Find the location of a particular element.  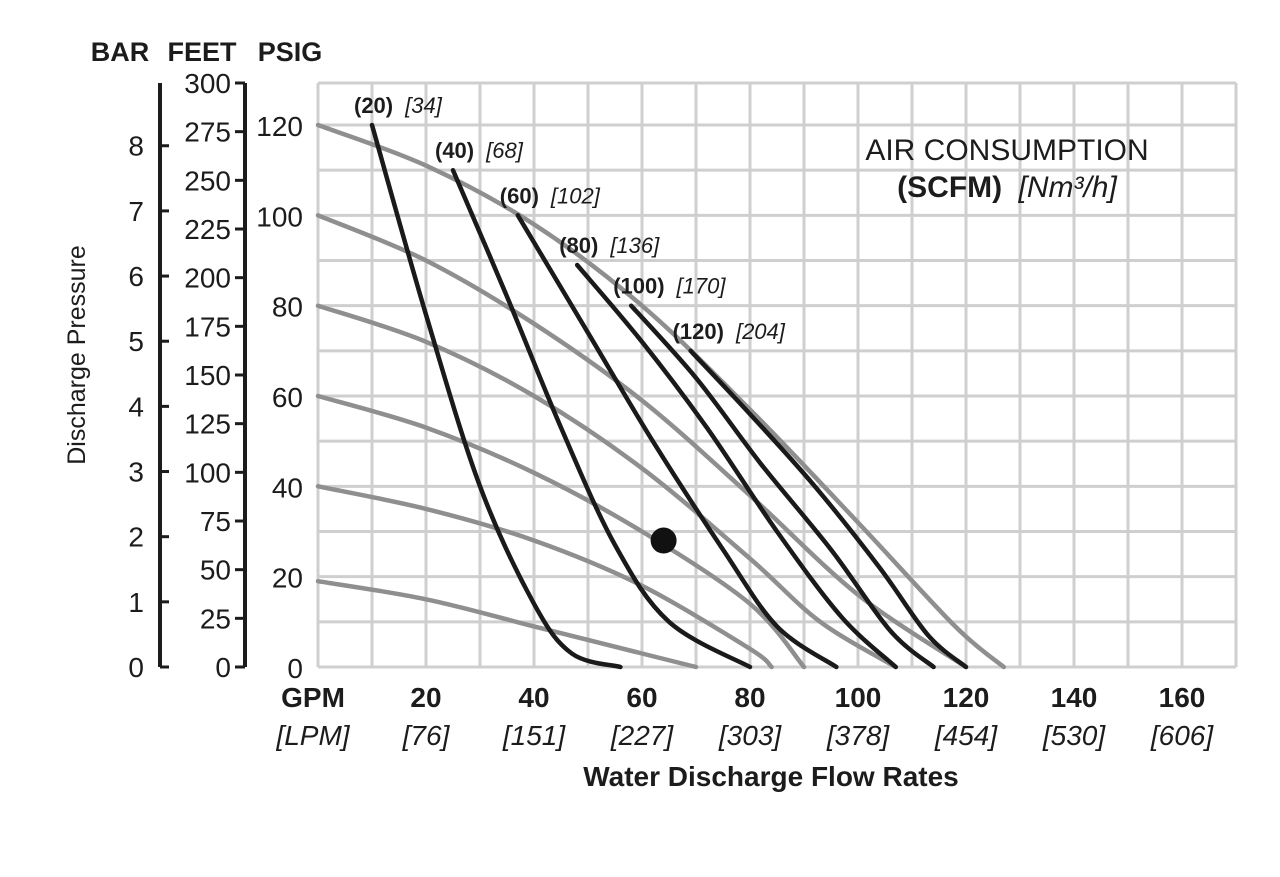

feet-tick-label: 300 is located at coordinates (207, 83).